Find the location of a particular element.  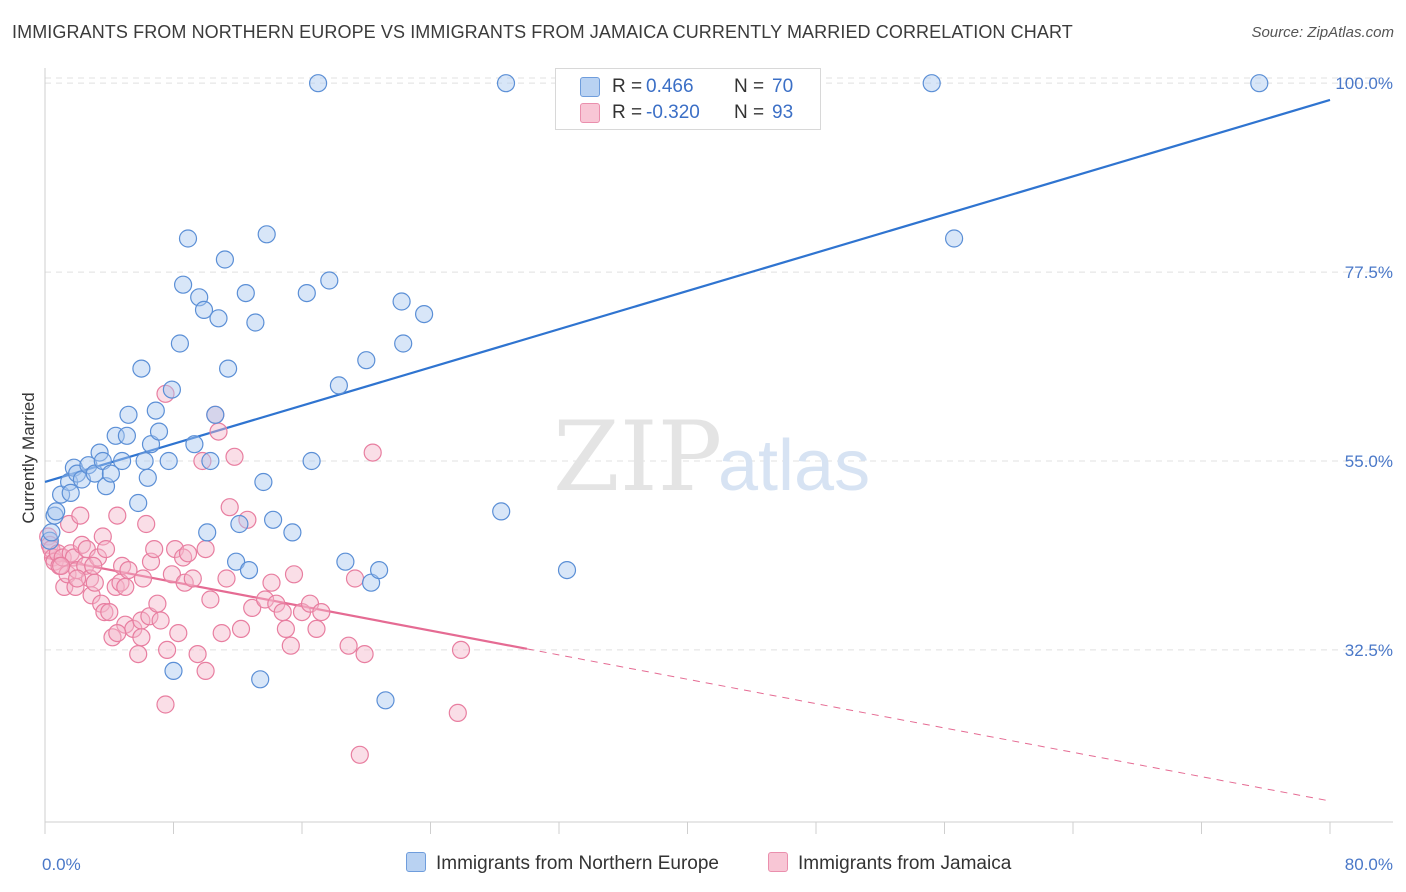

r-label: R = is located at coordinates (627, 86).